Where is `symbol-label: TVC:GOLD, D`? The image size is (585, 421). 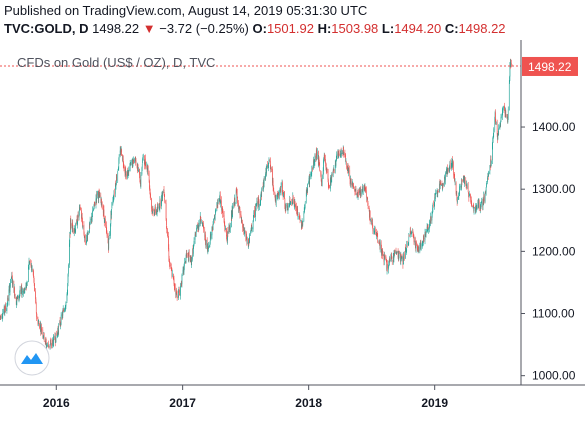 symbol-label: TVC:GOLD, D is located at coordinates (46, 28).